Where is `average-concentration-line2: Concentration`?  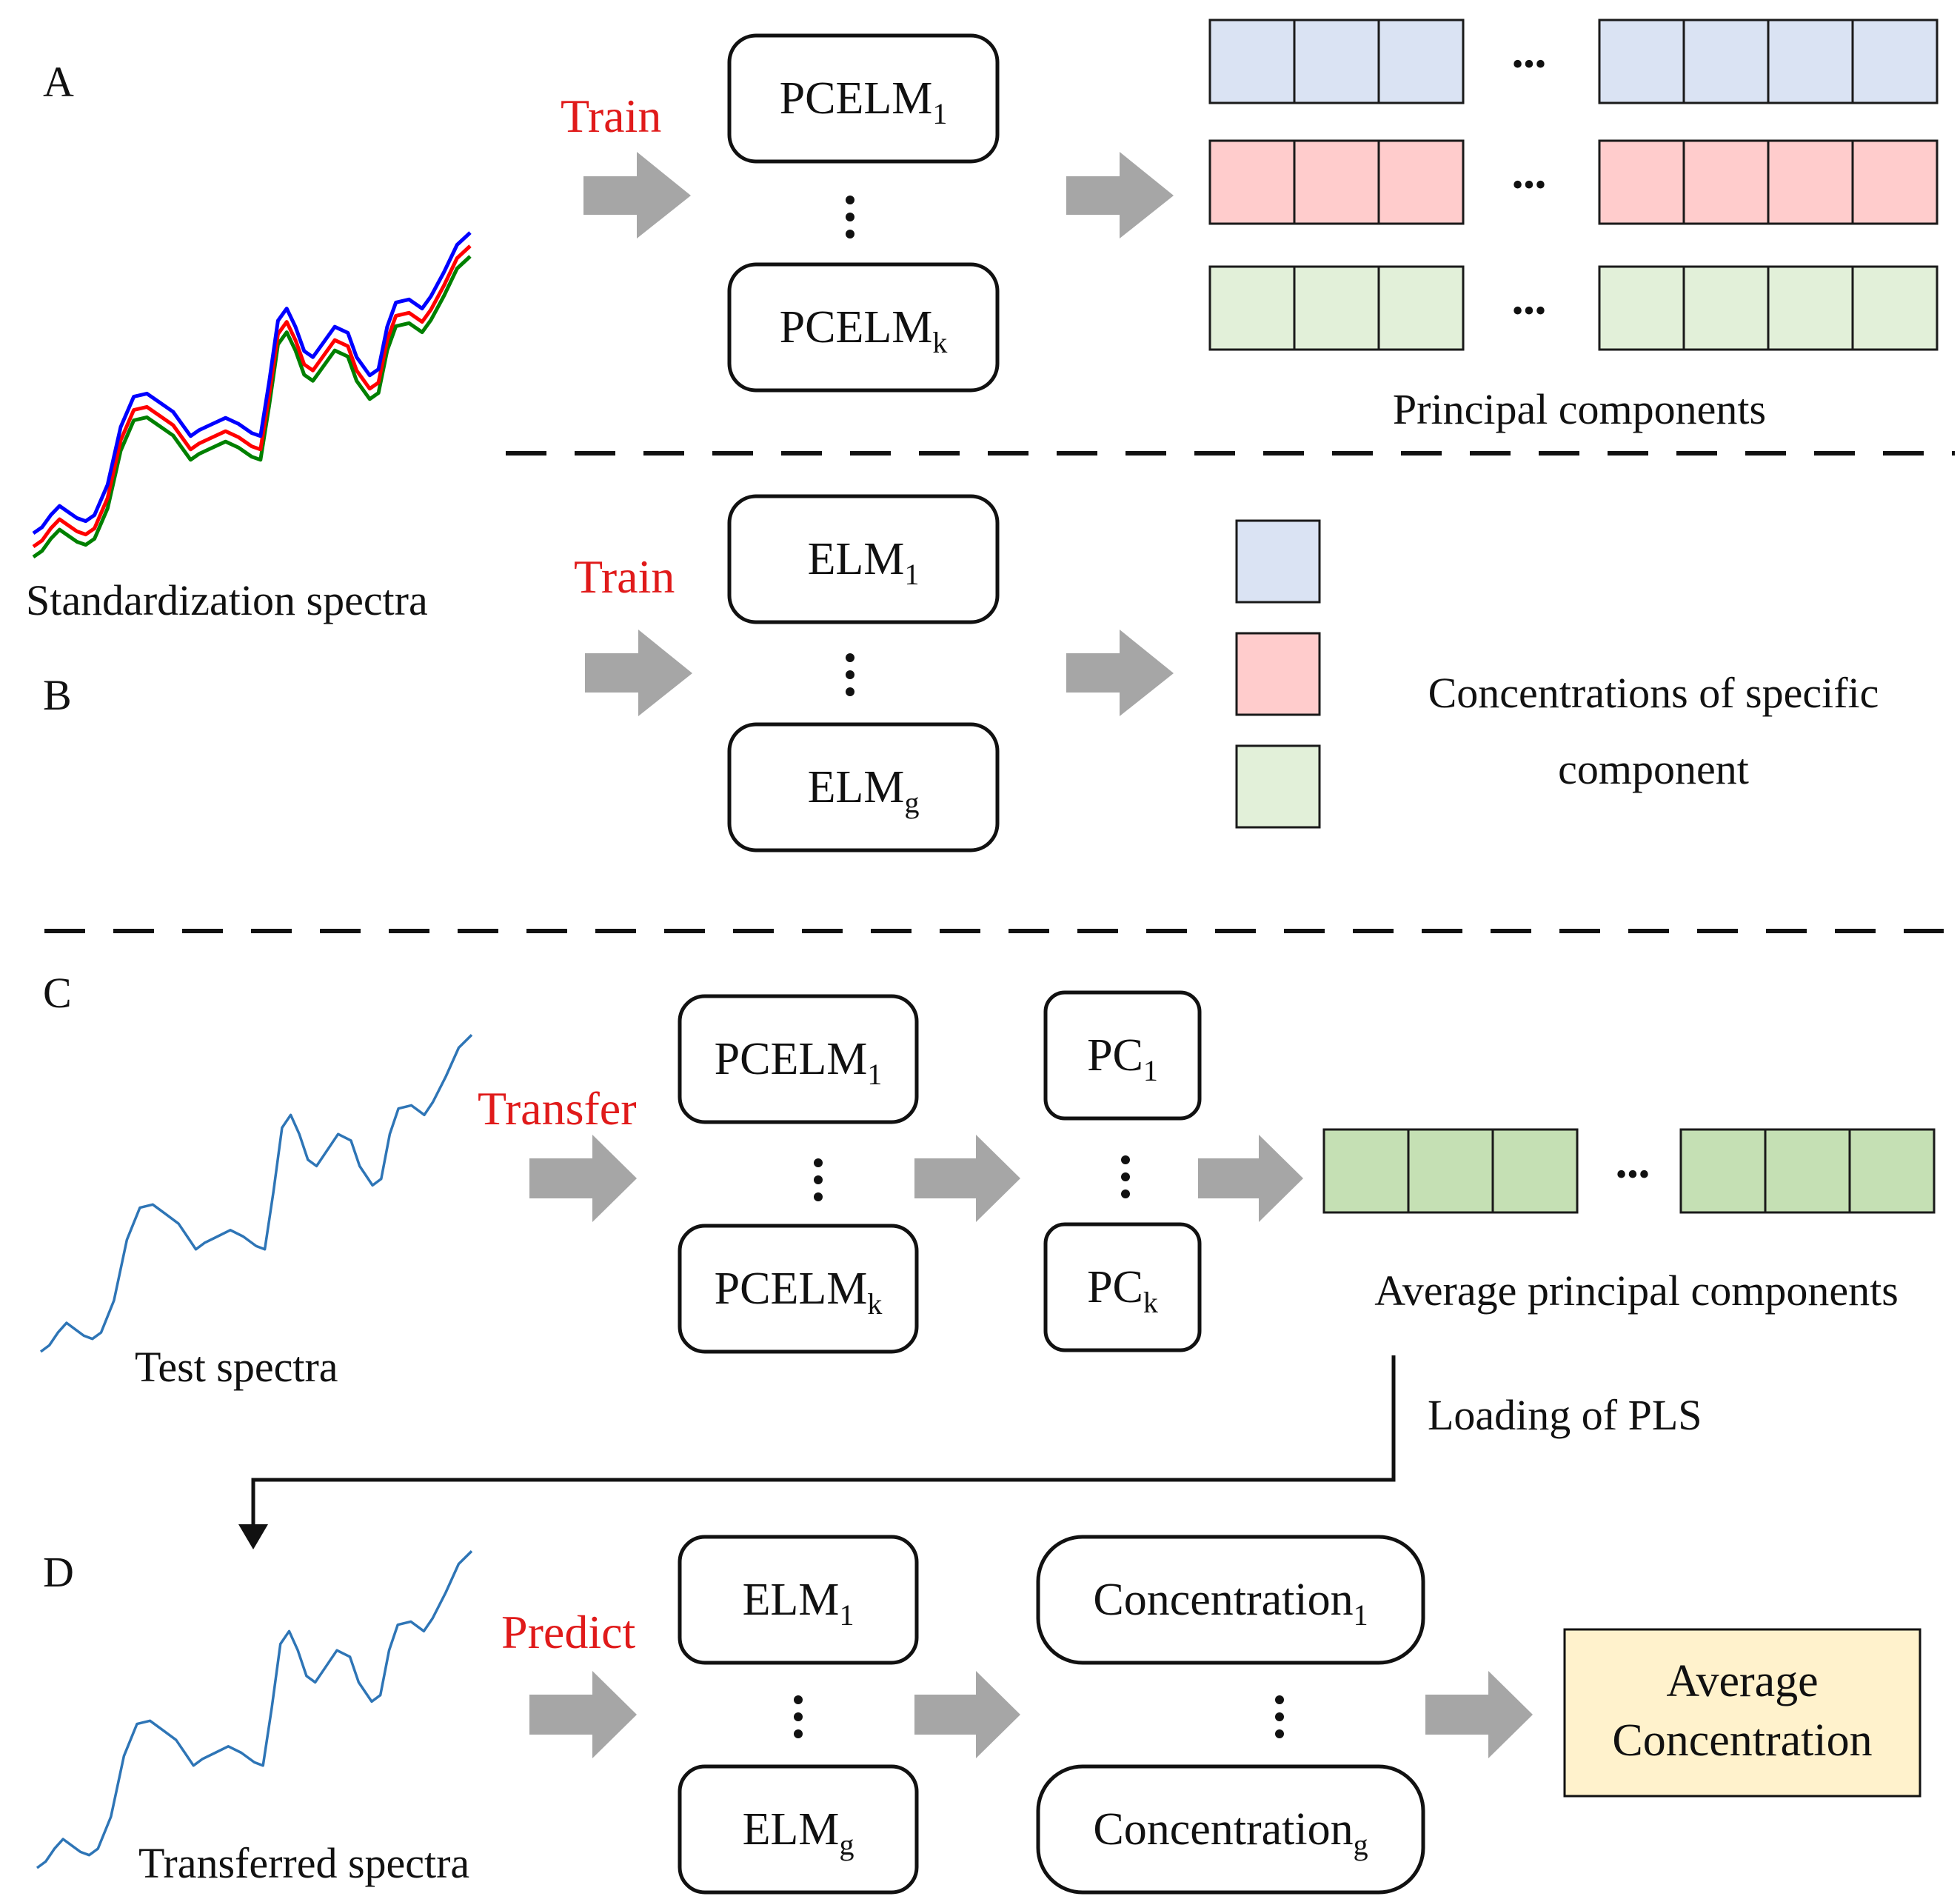 average-concentration-line2: Concentration is located at coordinates (1742, 1741).